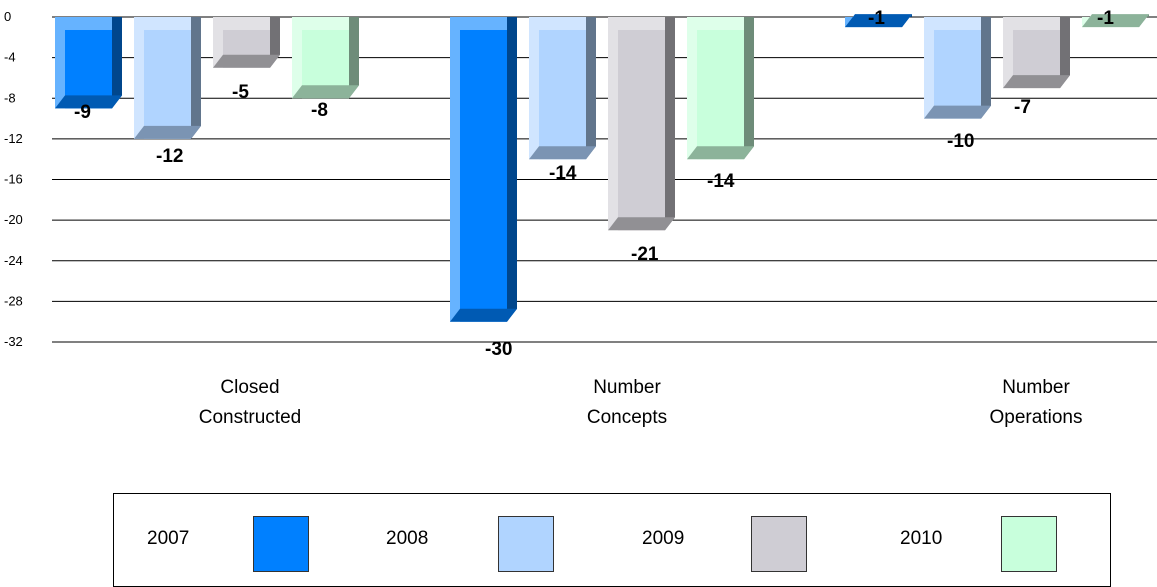 The height and width of the screenshot is (587, 1157). I want to click on bar-2007-0-cap, so click(88, 102).